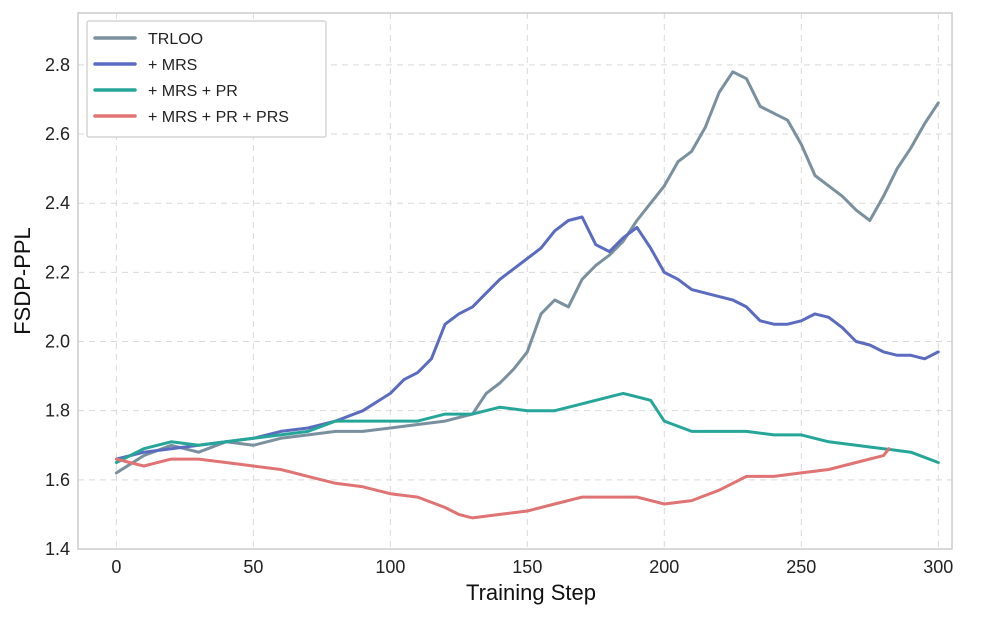 The image size is (996, 618). Describe the element at coordinates (175, 39) in the screenshot. I see `legend-label: TRLOO` at that location.